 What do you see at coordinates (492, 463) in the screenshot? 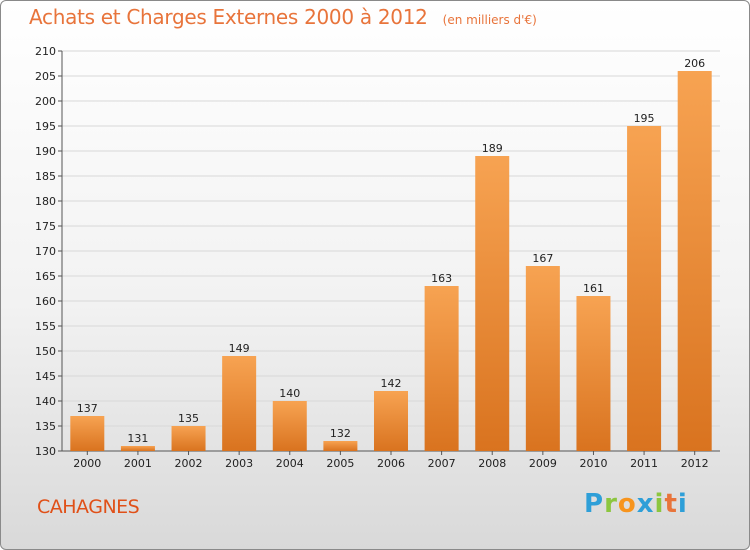
I see `x-tick-label: 2008` at bounding box center [492, 463].